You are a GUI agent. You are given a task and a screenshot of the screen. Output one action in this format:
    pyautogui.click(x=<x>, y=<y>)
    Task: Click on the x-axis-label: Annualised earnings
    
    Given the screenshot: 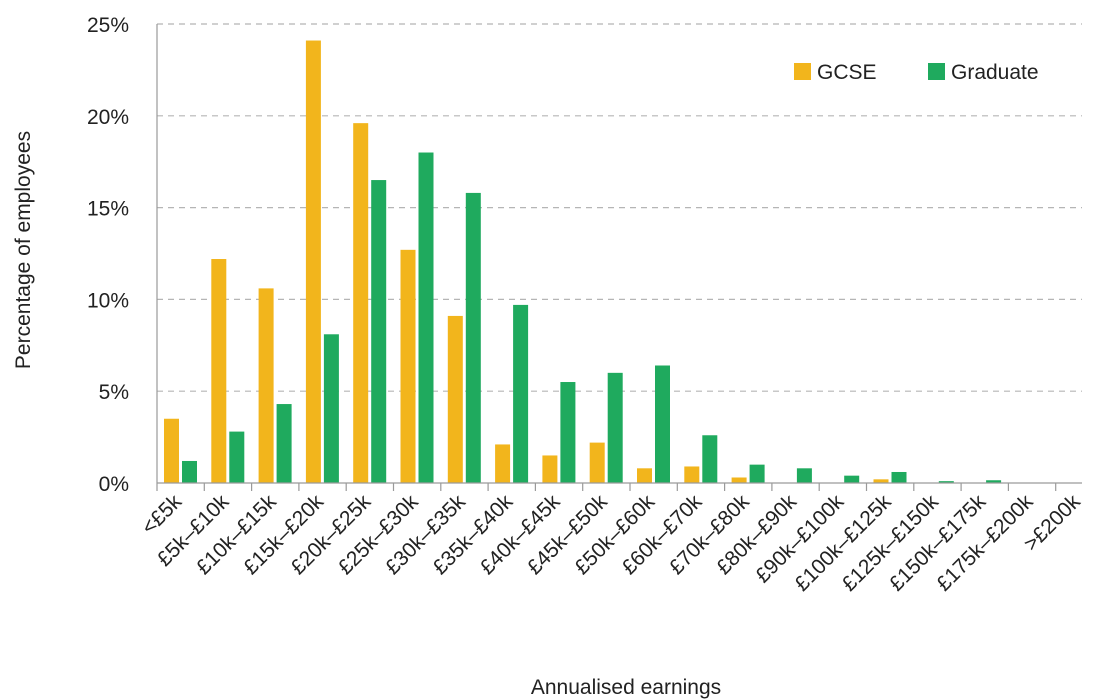 What is the action you would take?
    pyautogui.click(x=626, y=687)
    